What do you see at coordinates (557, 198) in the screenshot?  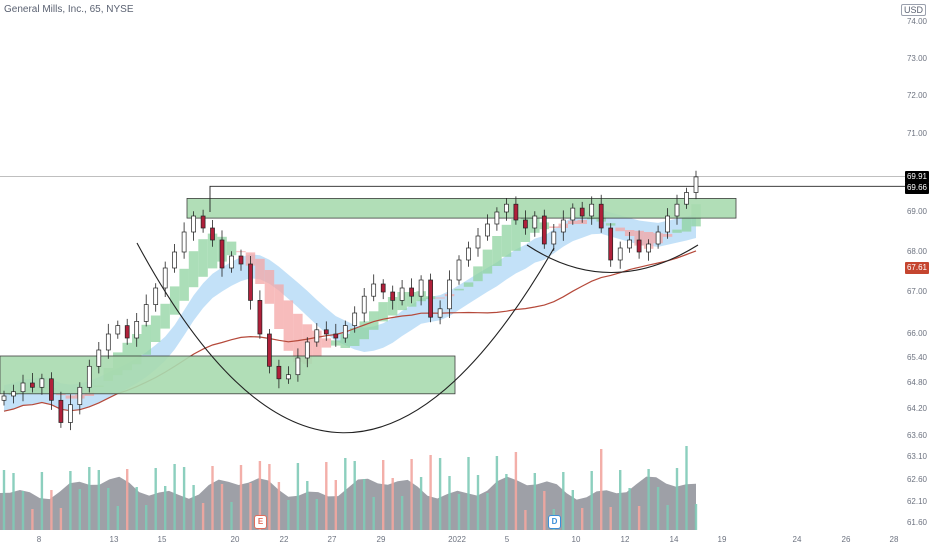 I see `reference-line` at bounding box center [557, 198].